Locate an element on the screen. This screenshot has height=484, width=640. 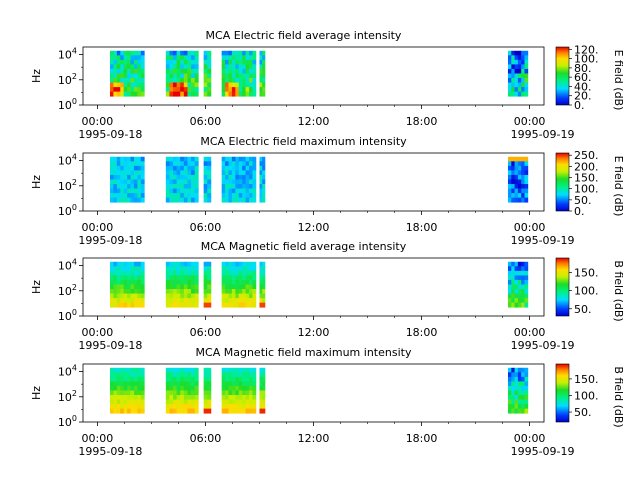
x-tick-label: 00:00 is located at coordinates (530, 121).